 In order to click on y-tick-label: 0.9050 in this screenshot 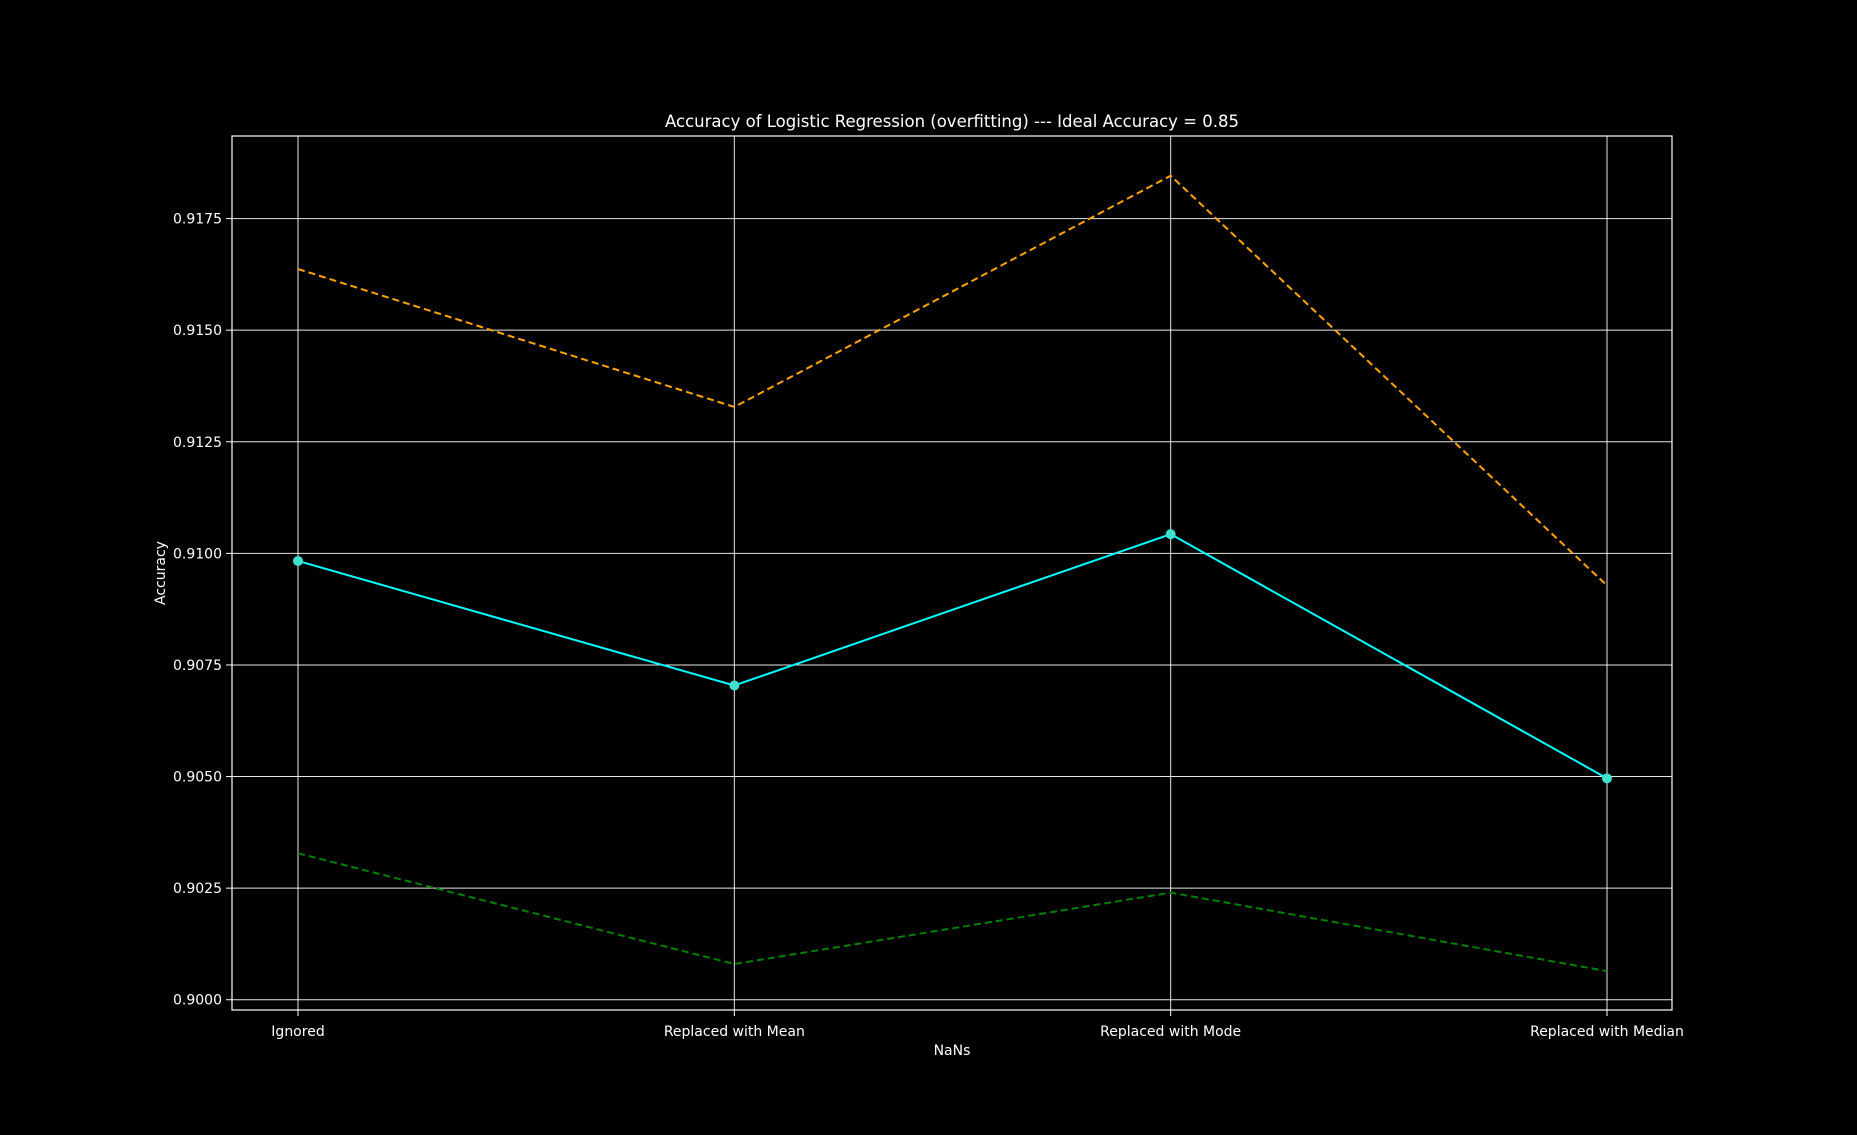, I will do `click(197, 778)`.